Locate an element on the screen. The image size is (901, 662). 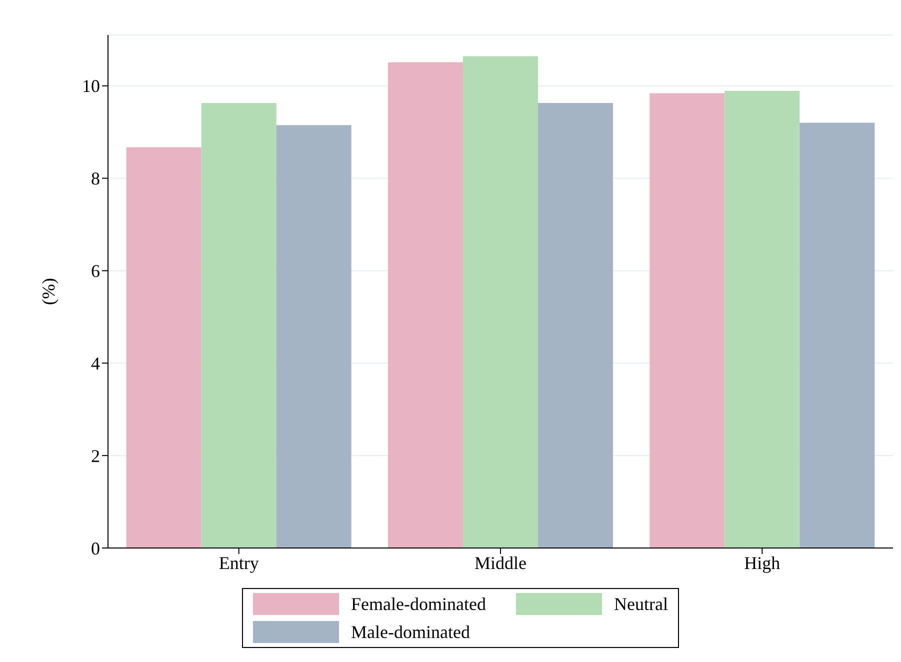
y-tick-label: 0 is located at coordinates (95, 548).